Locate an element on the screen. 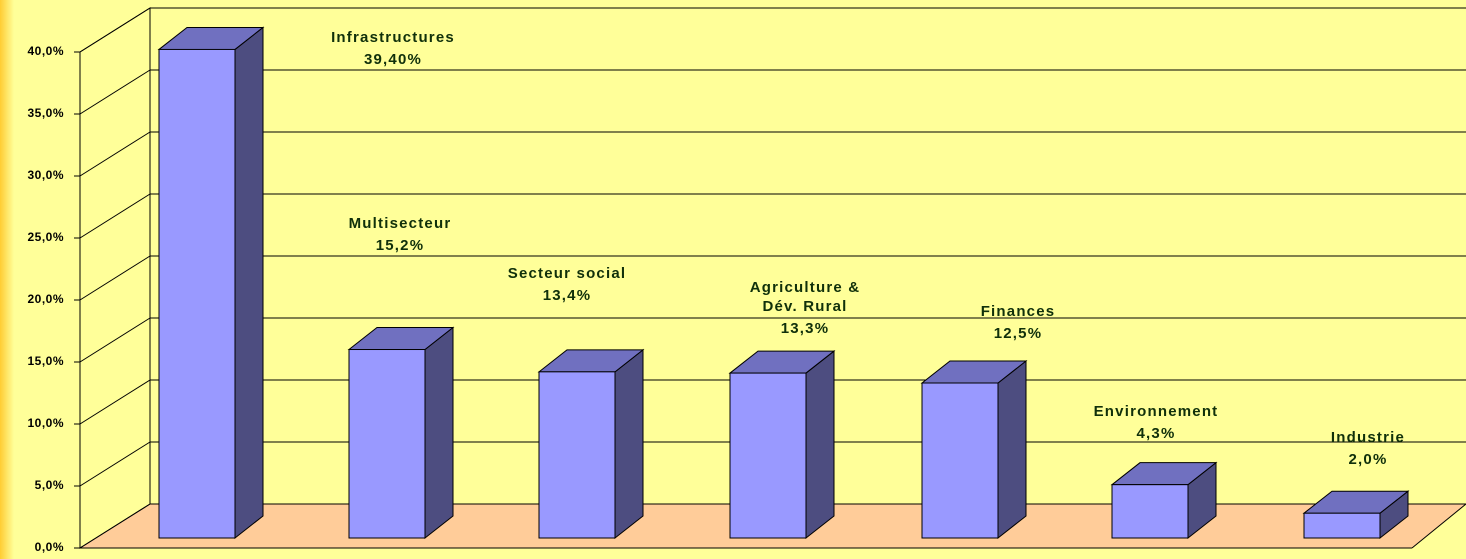 The width and height of the screenshot is (1466, 559). y-tick-label: 40,0% is located at coordinates (45, 51).